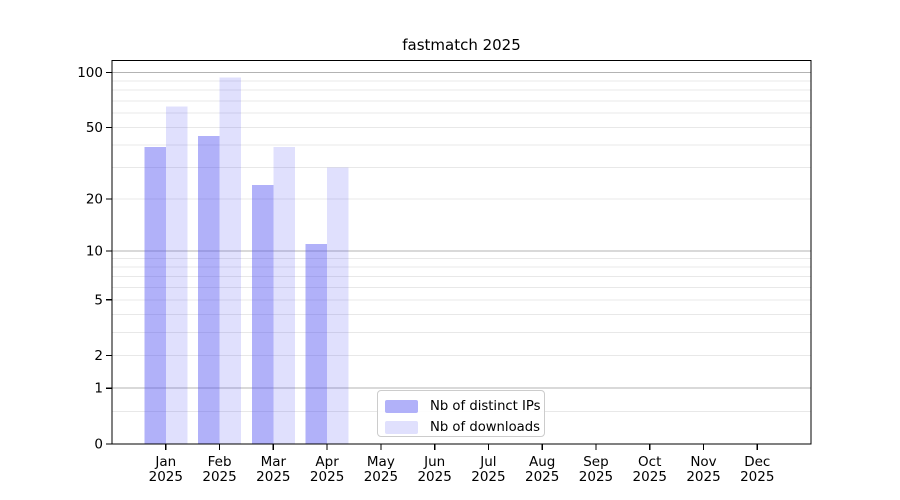  What do you see at coordinates (487, 462) in the screenshot?
I see `x-tick-label-month: Jul` at bounding box center [487, 462].